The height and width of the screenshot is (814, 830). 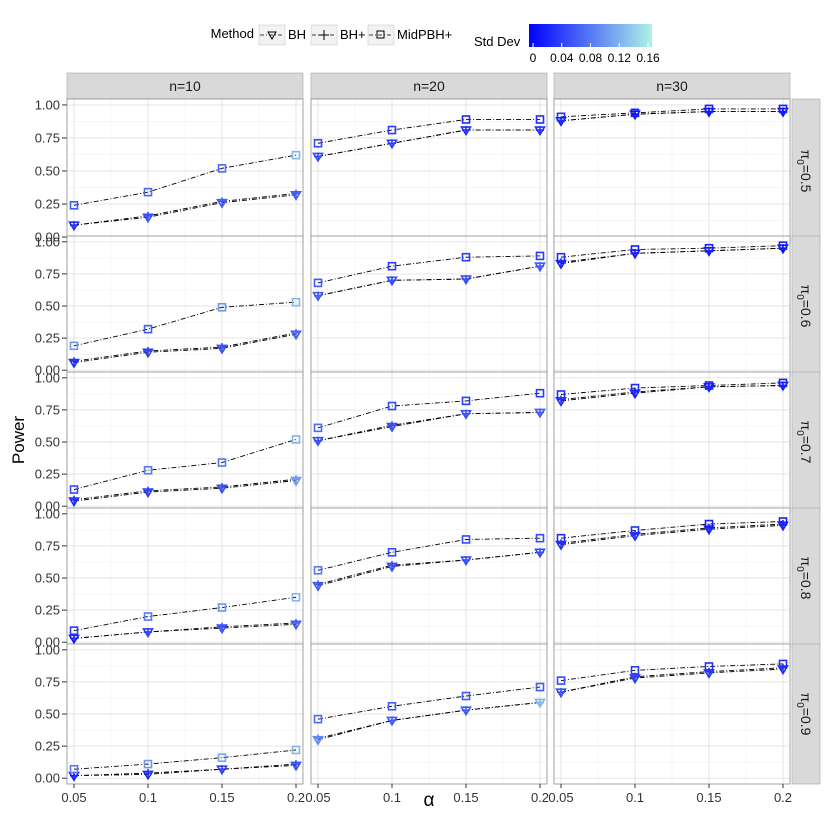 I want to click on colorbar-tick-label: 0, so click(x=533, y=58).